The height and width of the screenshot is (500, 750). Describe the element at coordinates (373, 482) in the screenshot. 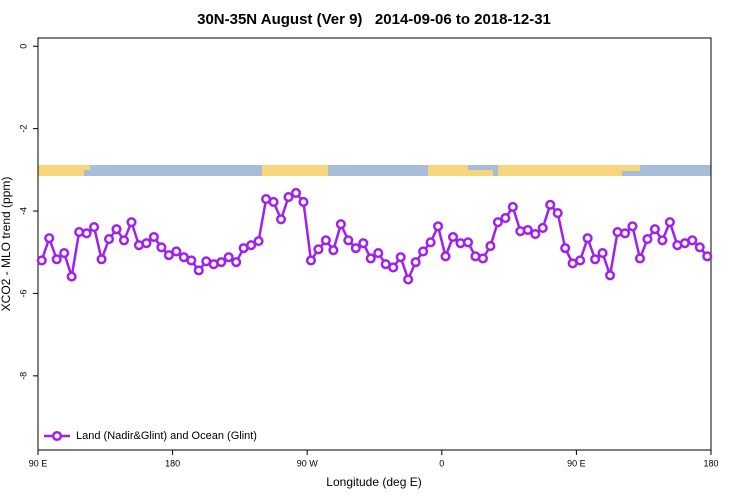

I see `x-axis-label: Longitude (deg E)` at that location.